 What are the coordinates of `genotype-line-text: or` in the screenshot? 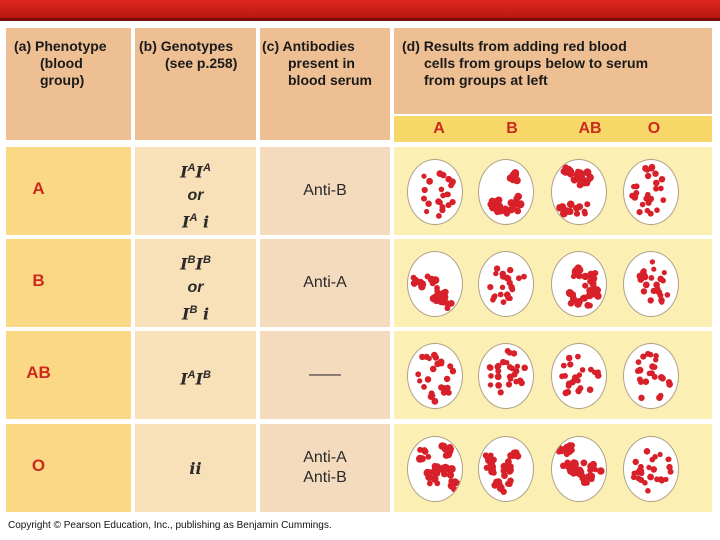 It's located at (195, 195).